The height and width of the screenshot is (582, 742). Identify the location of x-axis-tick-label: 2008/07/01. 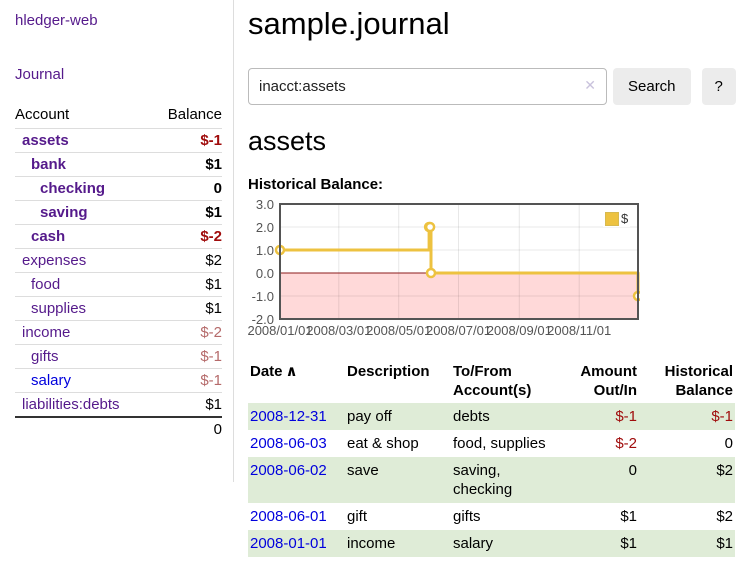
(458, 330).